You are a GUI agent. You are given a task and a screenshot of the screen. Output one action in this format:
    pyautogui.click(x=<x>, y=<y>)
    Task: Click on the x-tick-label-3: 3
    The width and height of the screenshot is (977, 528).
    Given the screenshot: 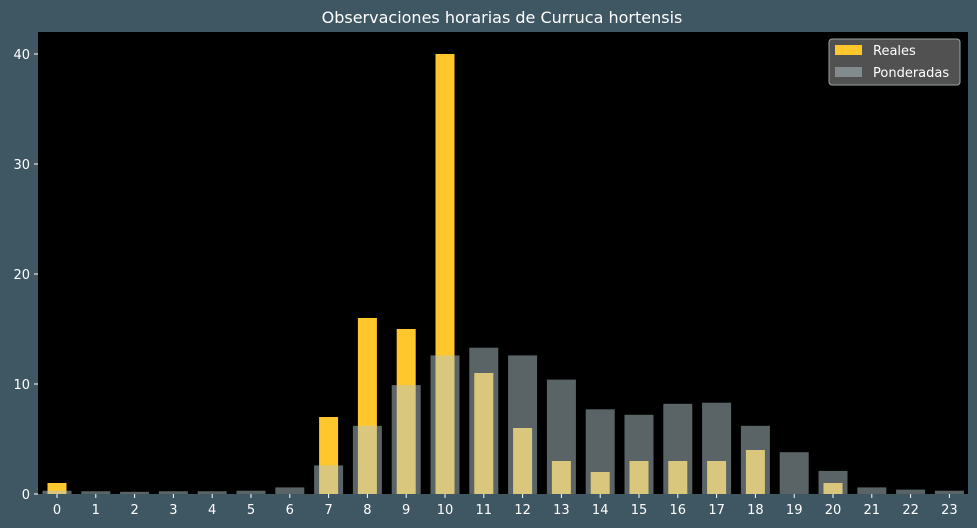 What is the action you would take?
    pyautogui.click(x=173, y=510)
    